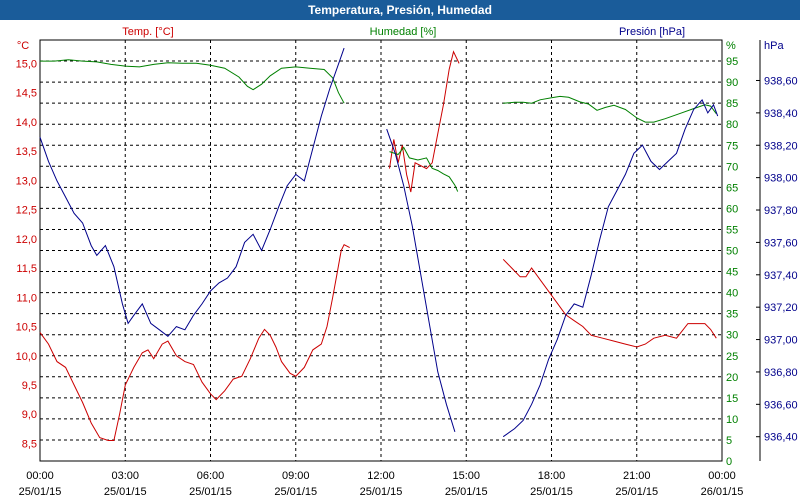  What do you see at coordinates (552, 476) in the screenshot?
I see `x-tick-time: 18:00` at bounding box center [552, 476].